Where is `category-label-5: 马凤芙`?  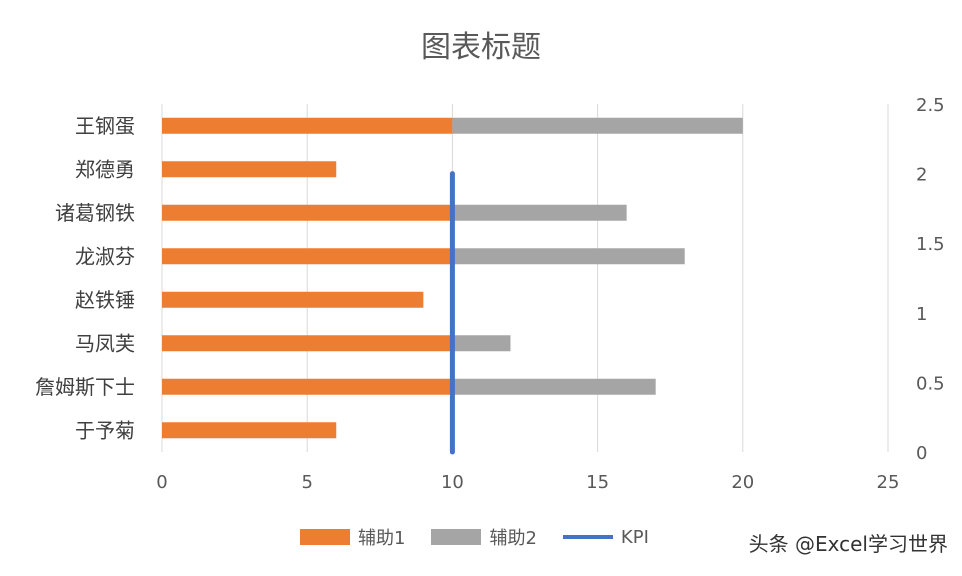
category-label-5: 马凤芙 is located at coordinates (105, 343).